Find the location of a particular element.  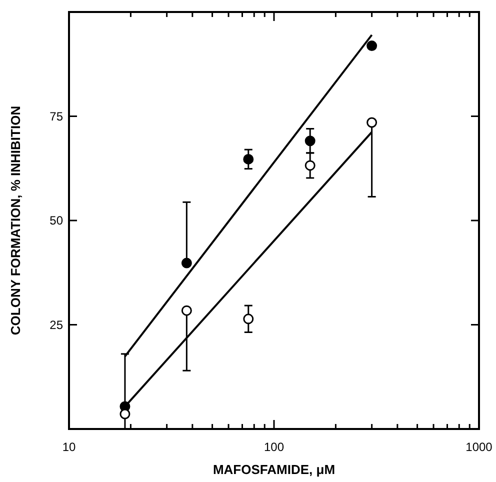

x-tick-label: 10 is located at coordinates (69, 447).